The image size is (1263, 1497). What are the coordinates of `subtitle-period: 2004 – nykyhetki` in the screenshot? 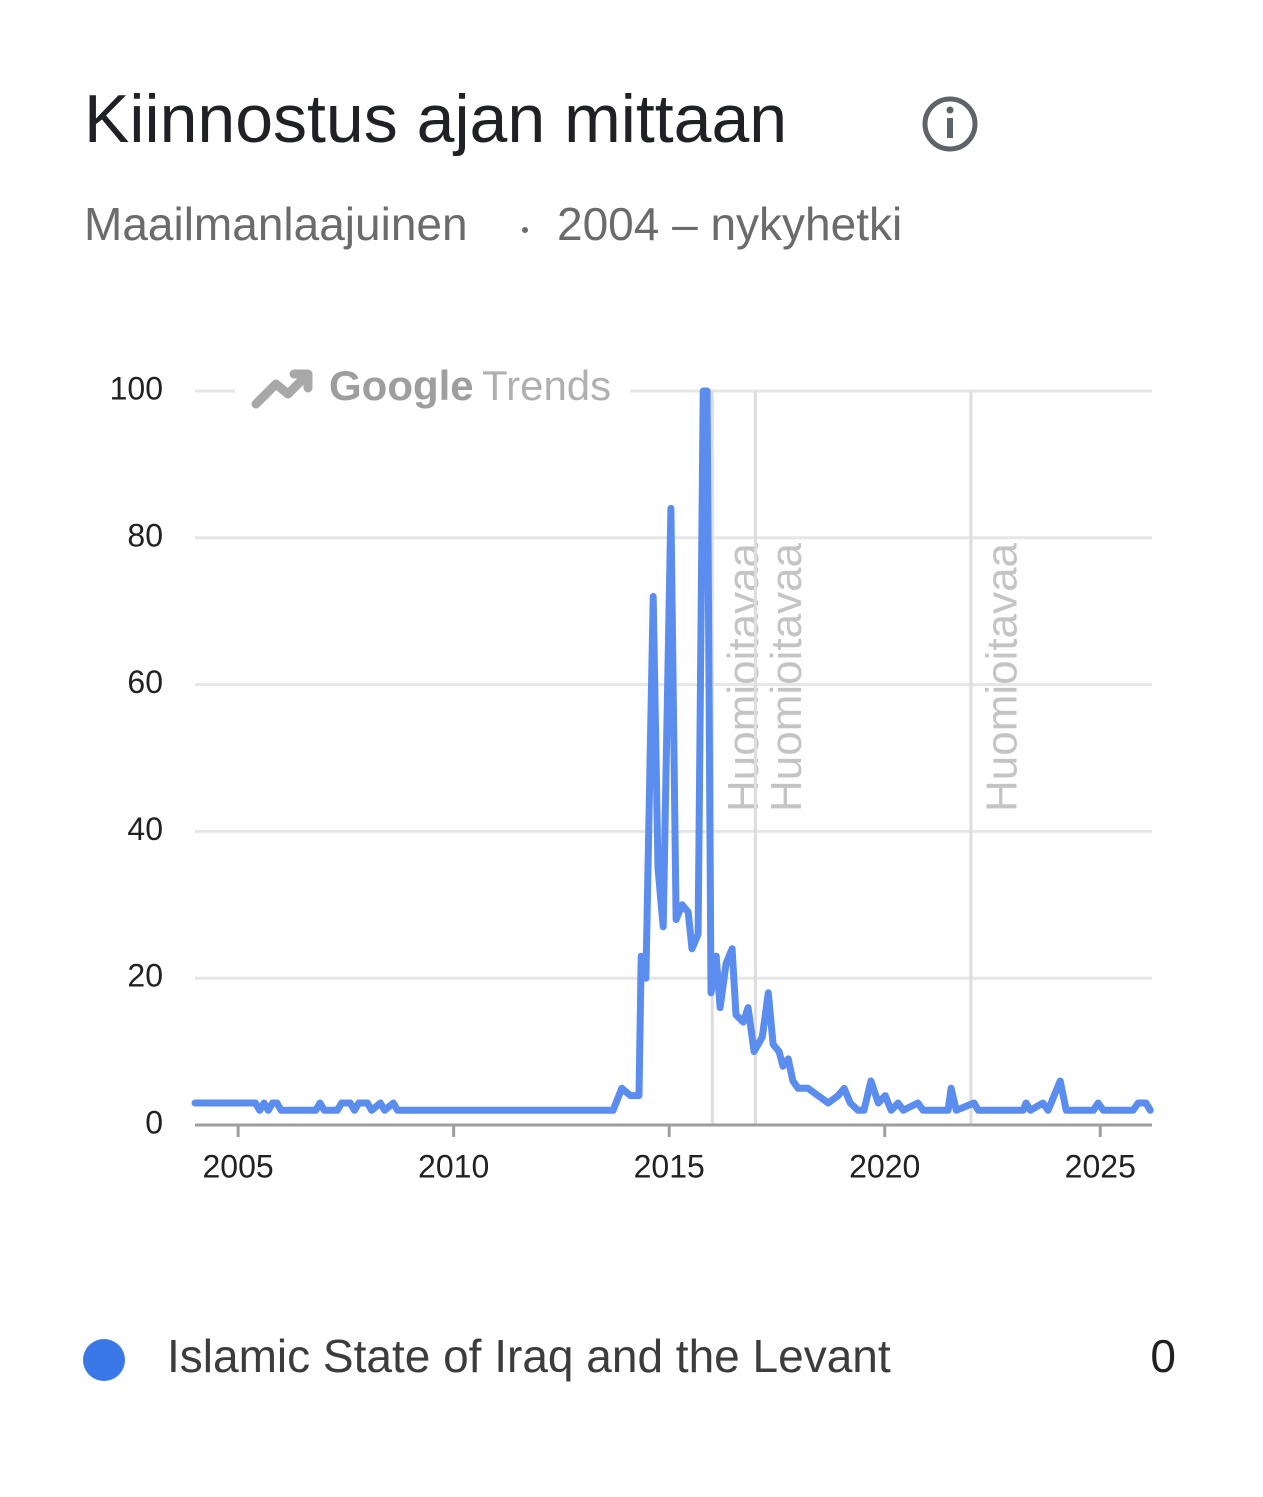 It's located at (729, 224).